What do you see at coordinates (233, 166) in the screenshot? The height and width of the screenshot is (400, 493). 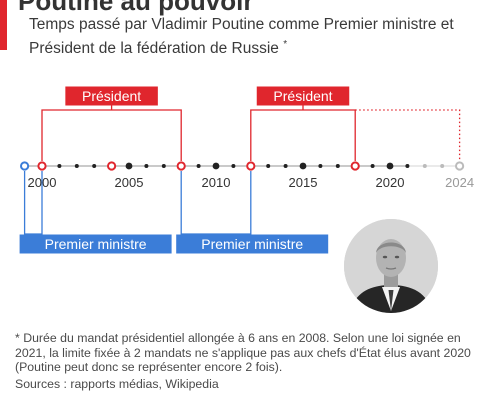 I see `year-marker-2011` at bounding box center [233, 166].